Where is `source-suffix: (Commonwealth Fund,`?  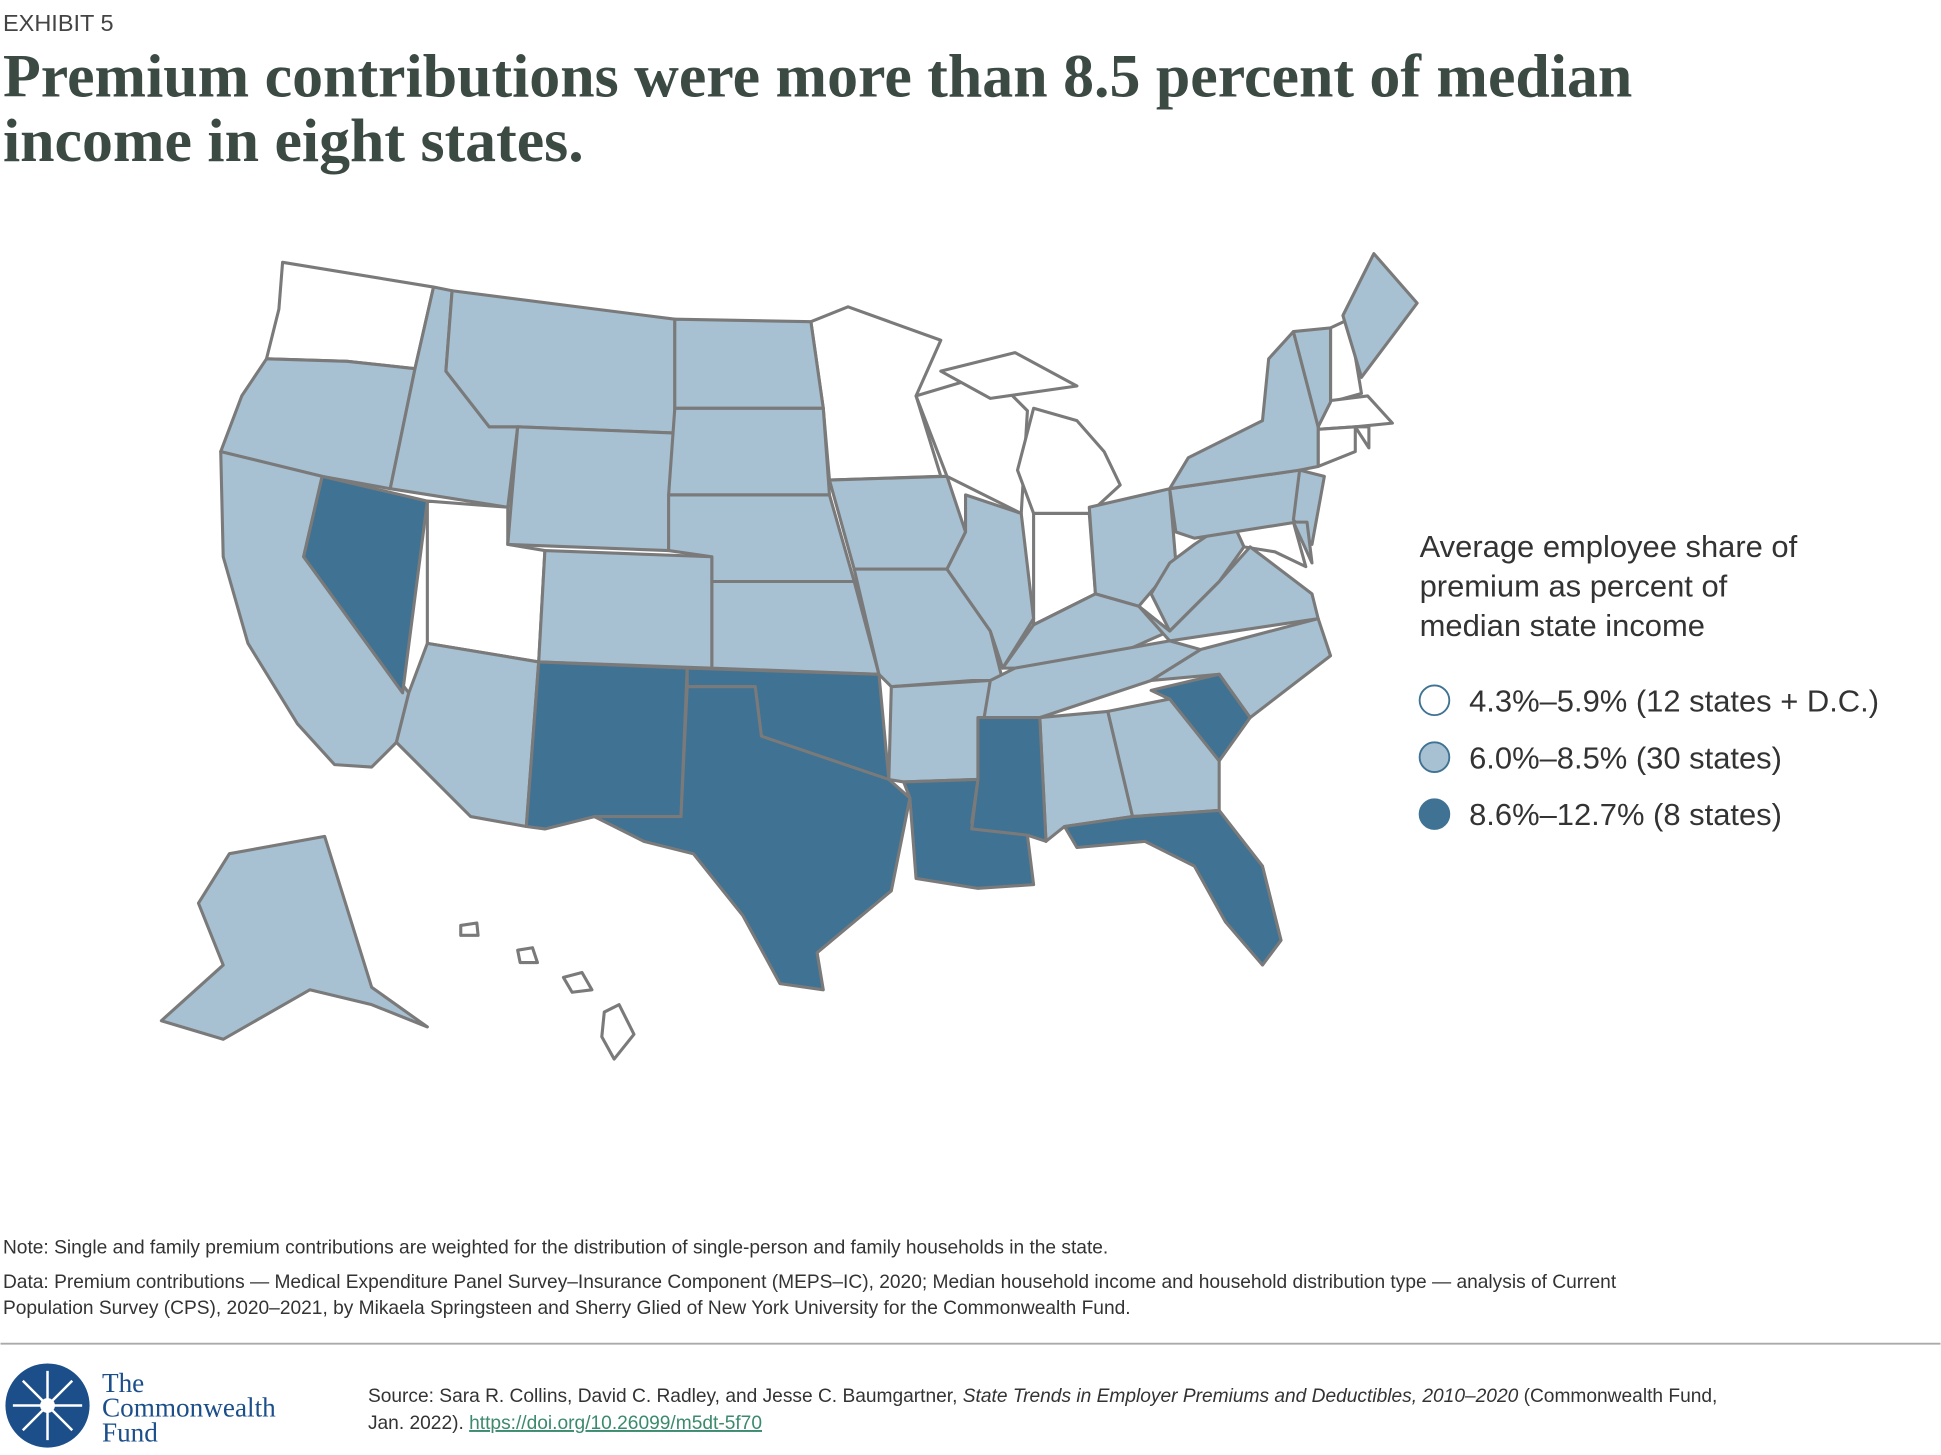 source-suffix: (Commonwealth Fund, is located at coordinates (1617, 1396).